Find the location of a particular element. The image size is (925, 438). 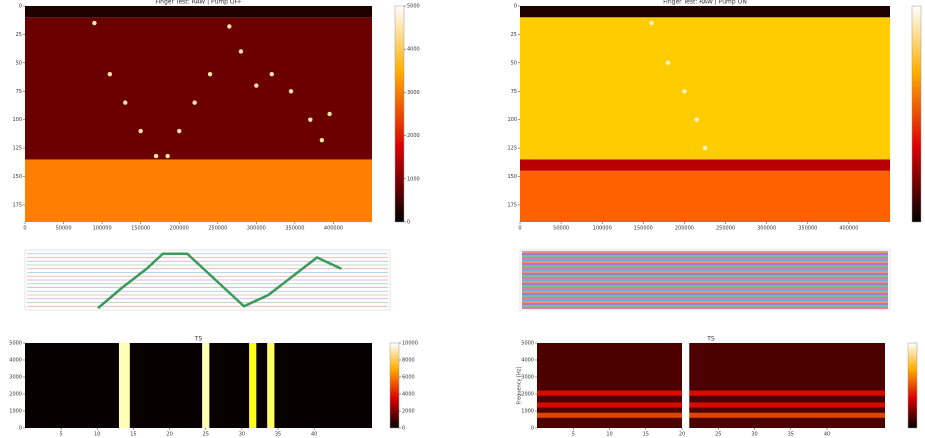

colorbar-tick-label: 6000 is located at coordinates (408, 378).